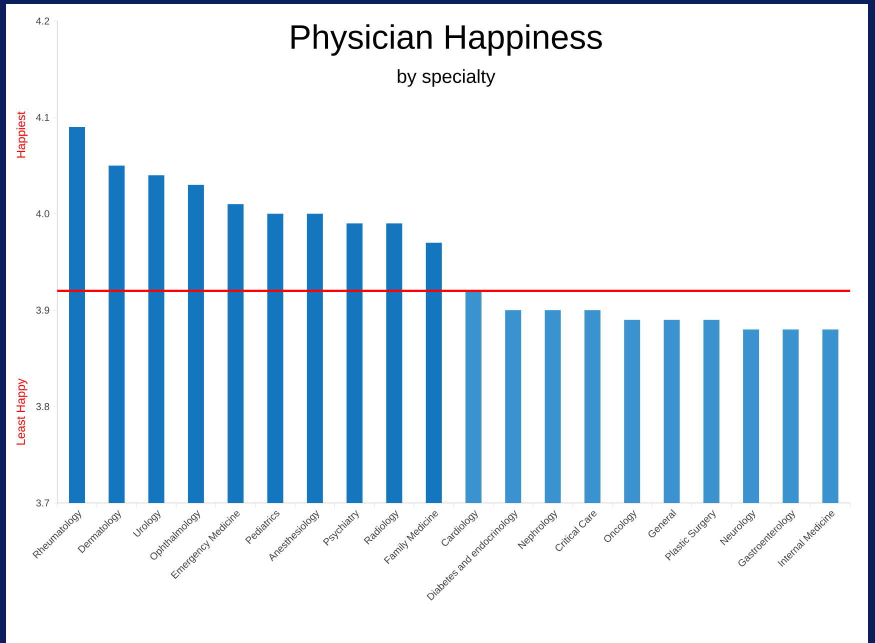 The width and height of the screenshot is (875, 643). I want to click on y-tick-label: 3.8, so click(43, 406).